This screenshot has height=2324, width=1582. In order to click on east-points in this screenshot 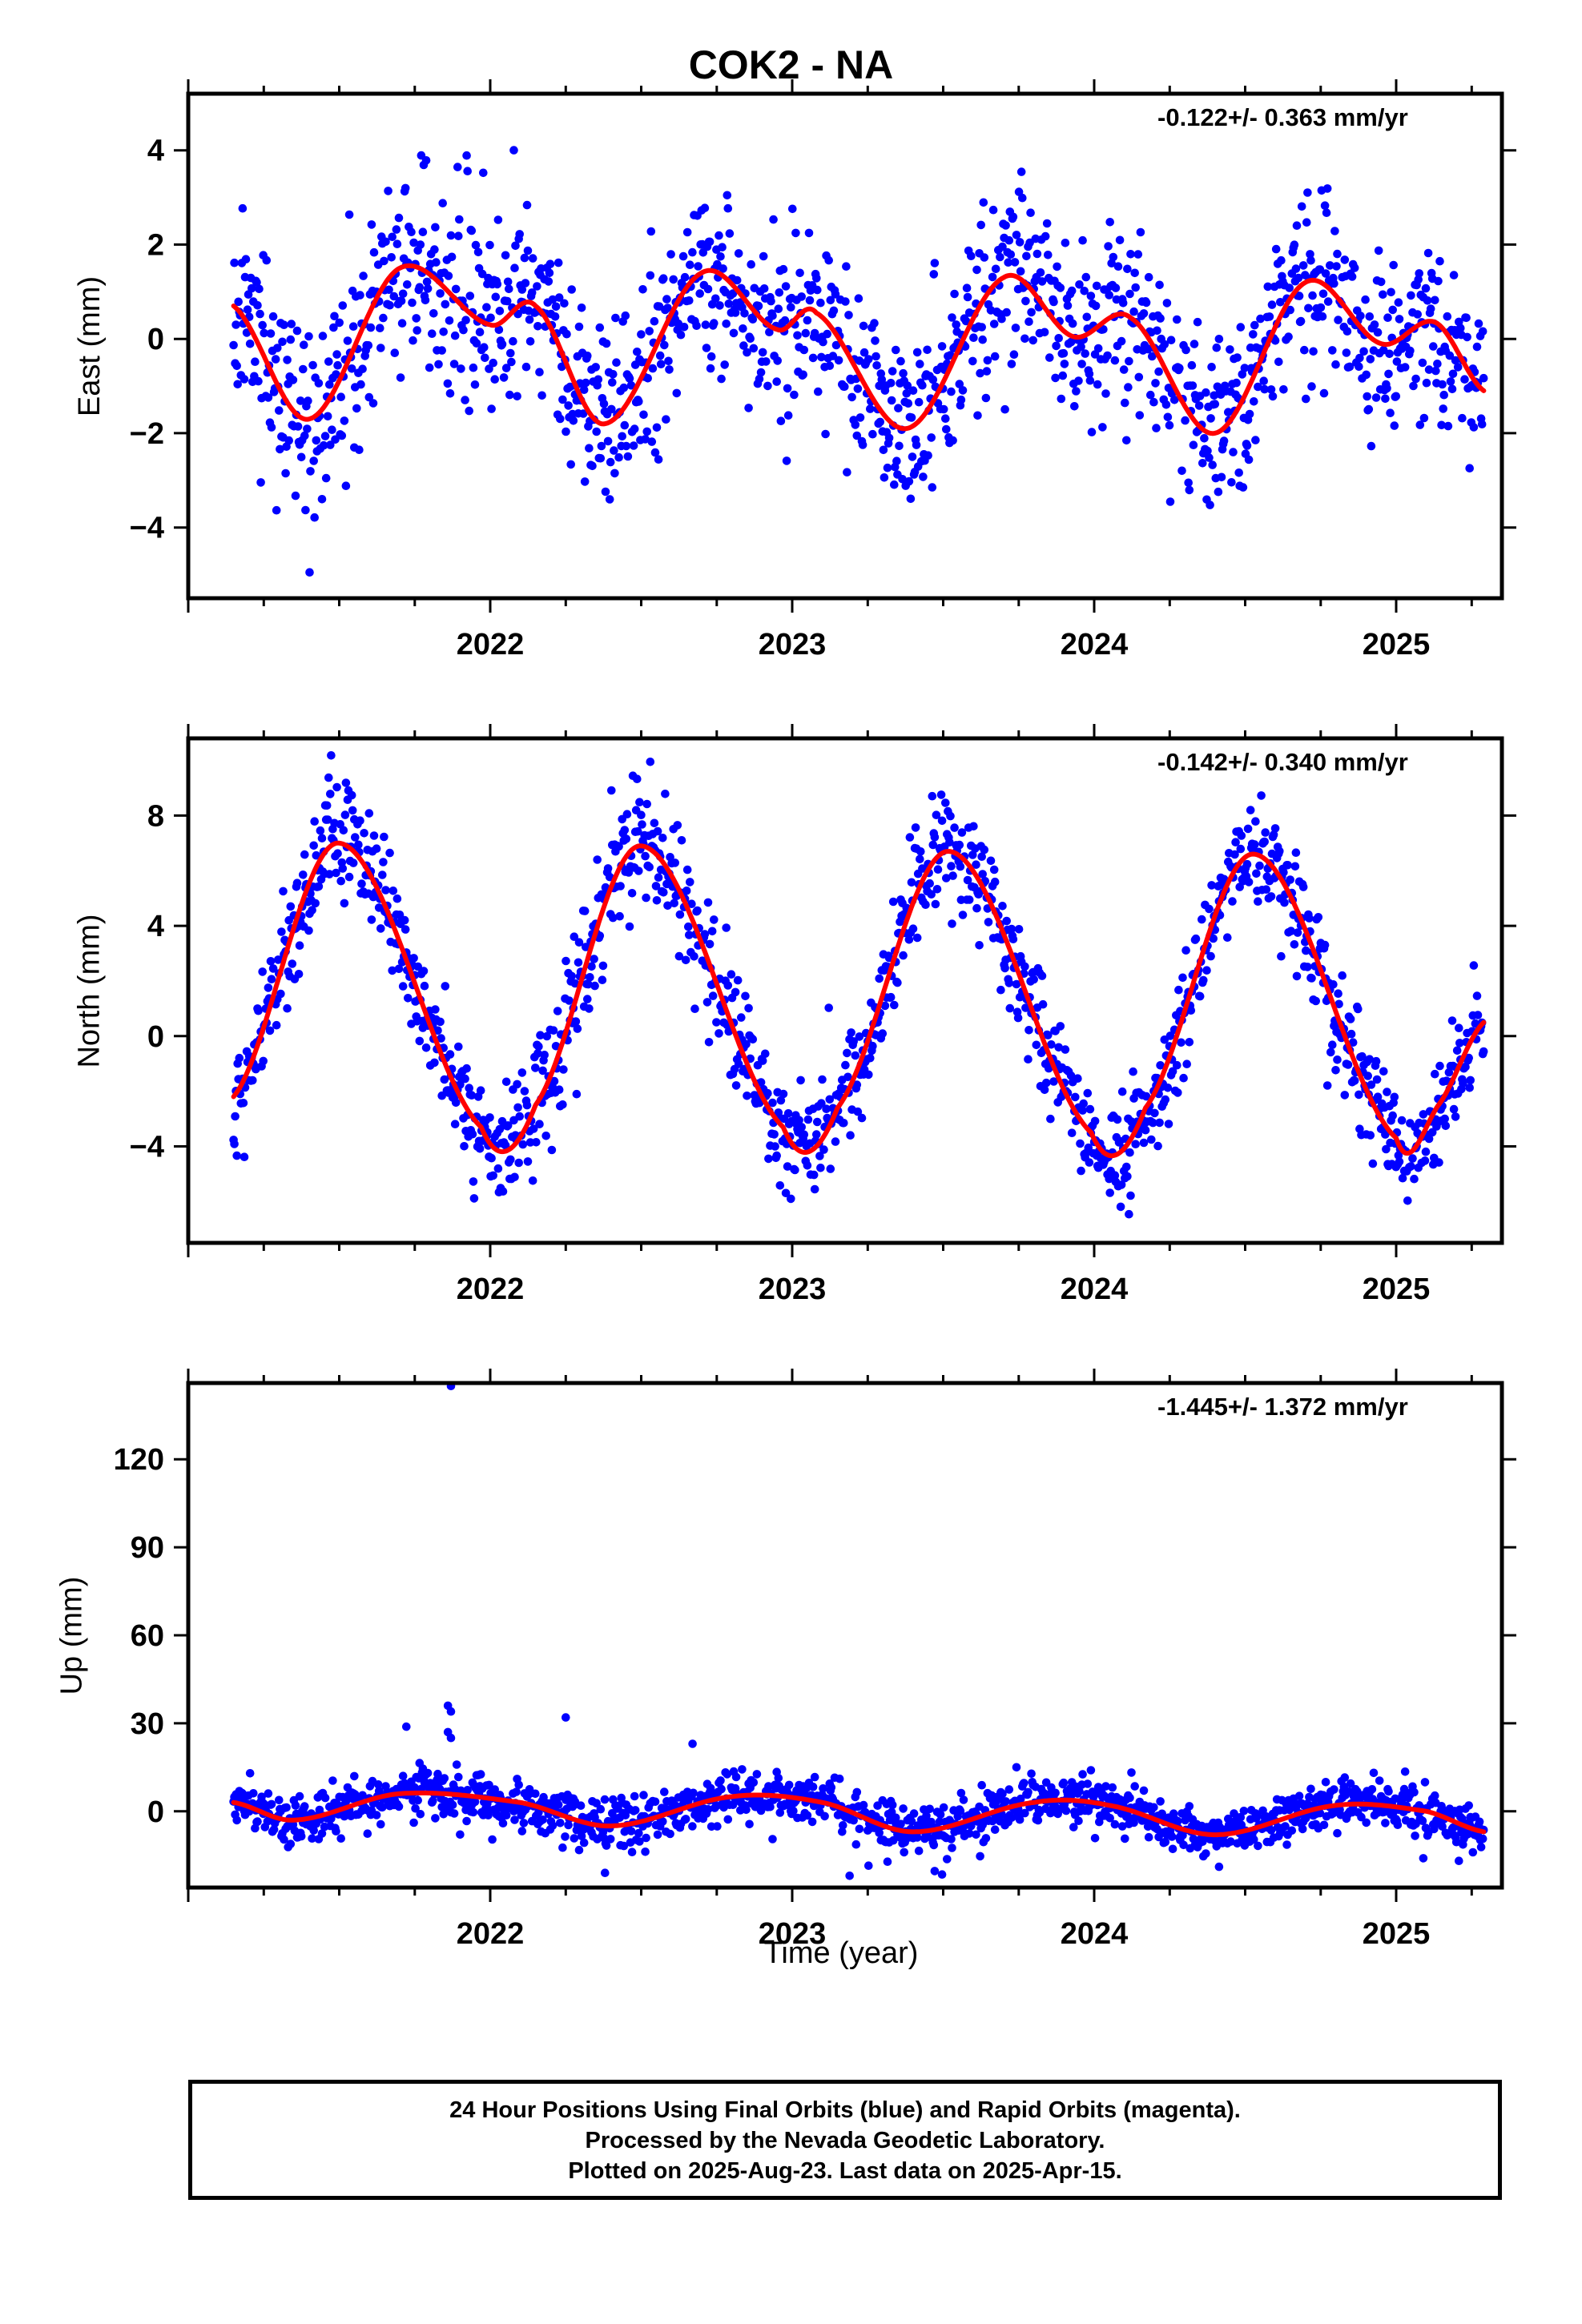, I will do `click(858, 361)`.